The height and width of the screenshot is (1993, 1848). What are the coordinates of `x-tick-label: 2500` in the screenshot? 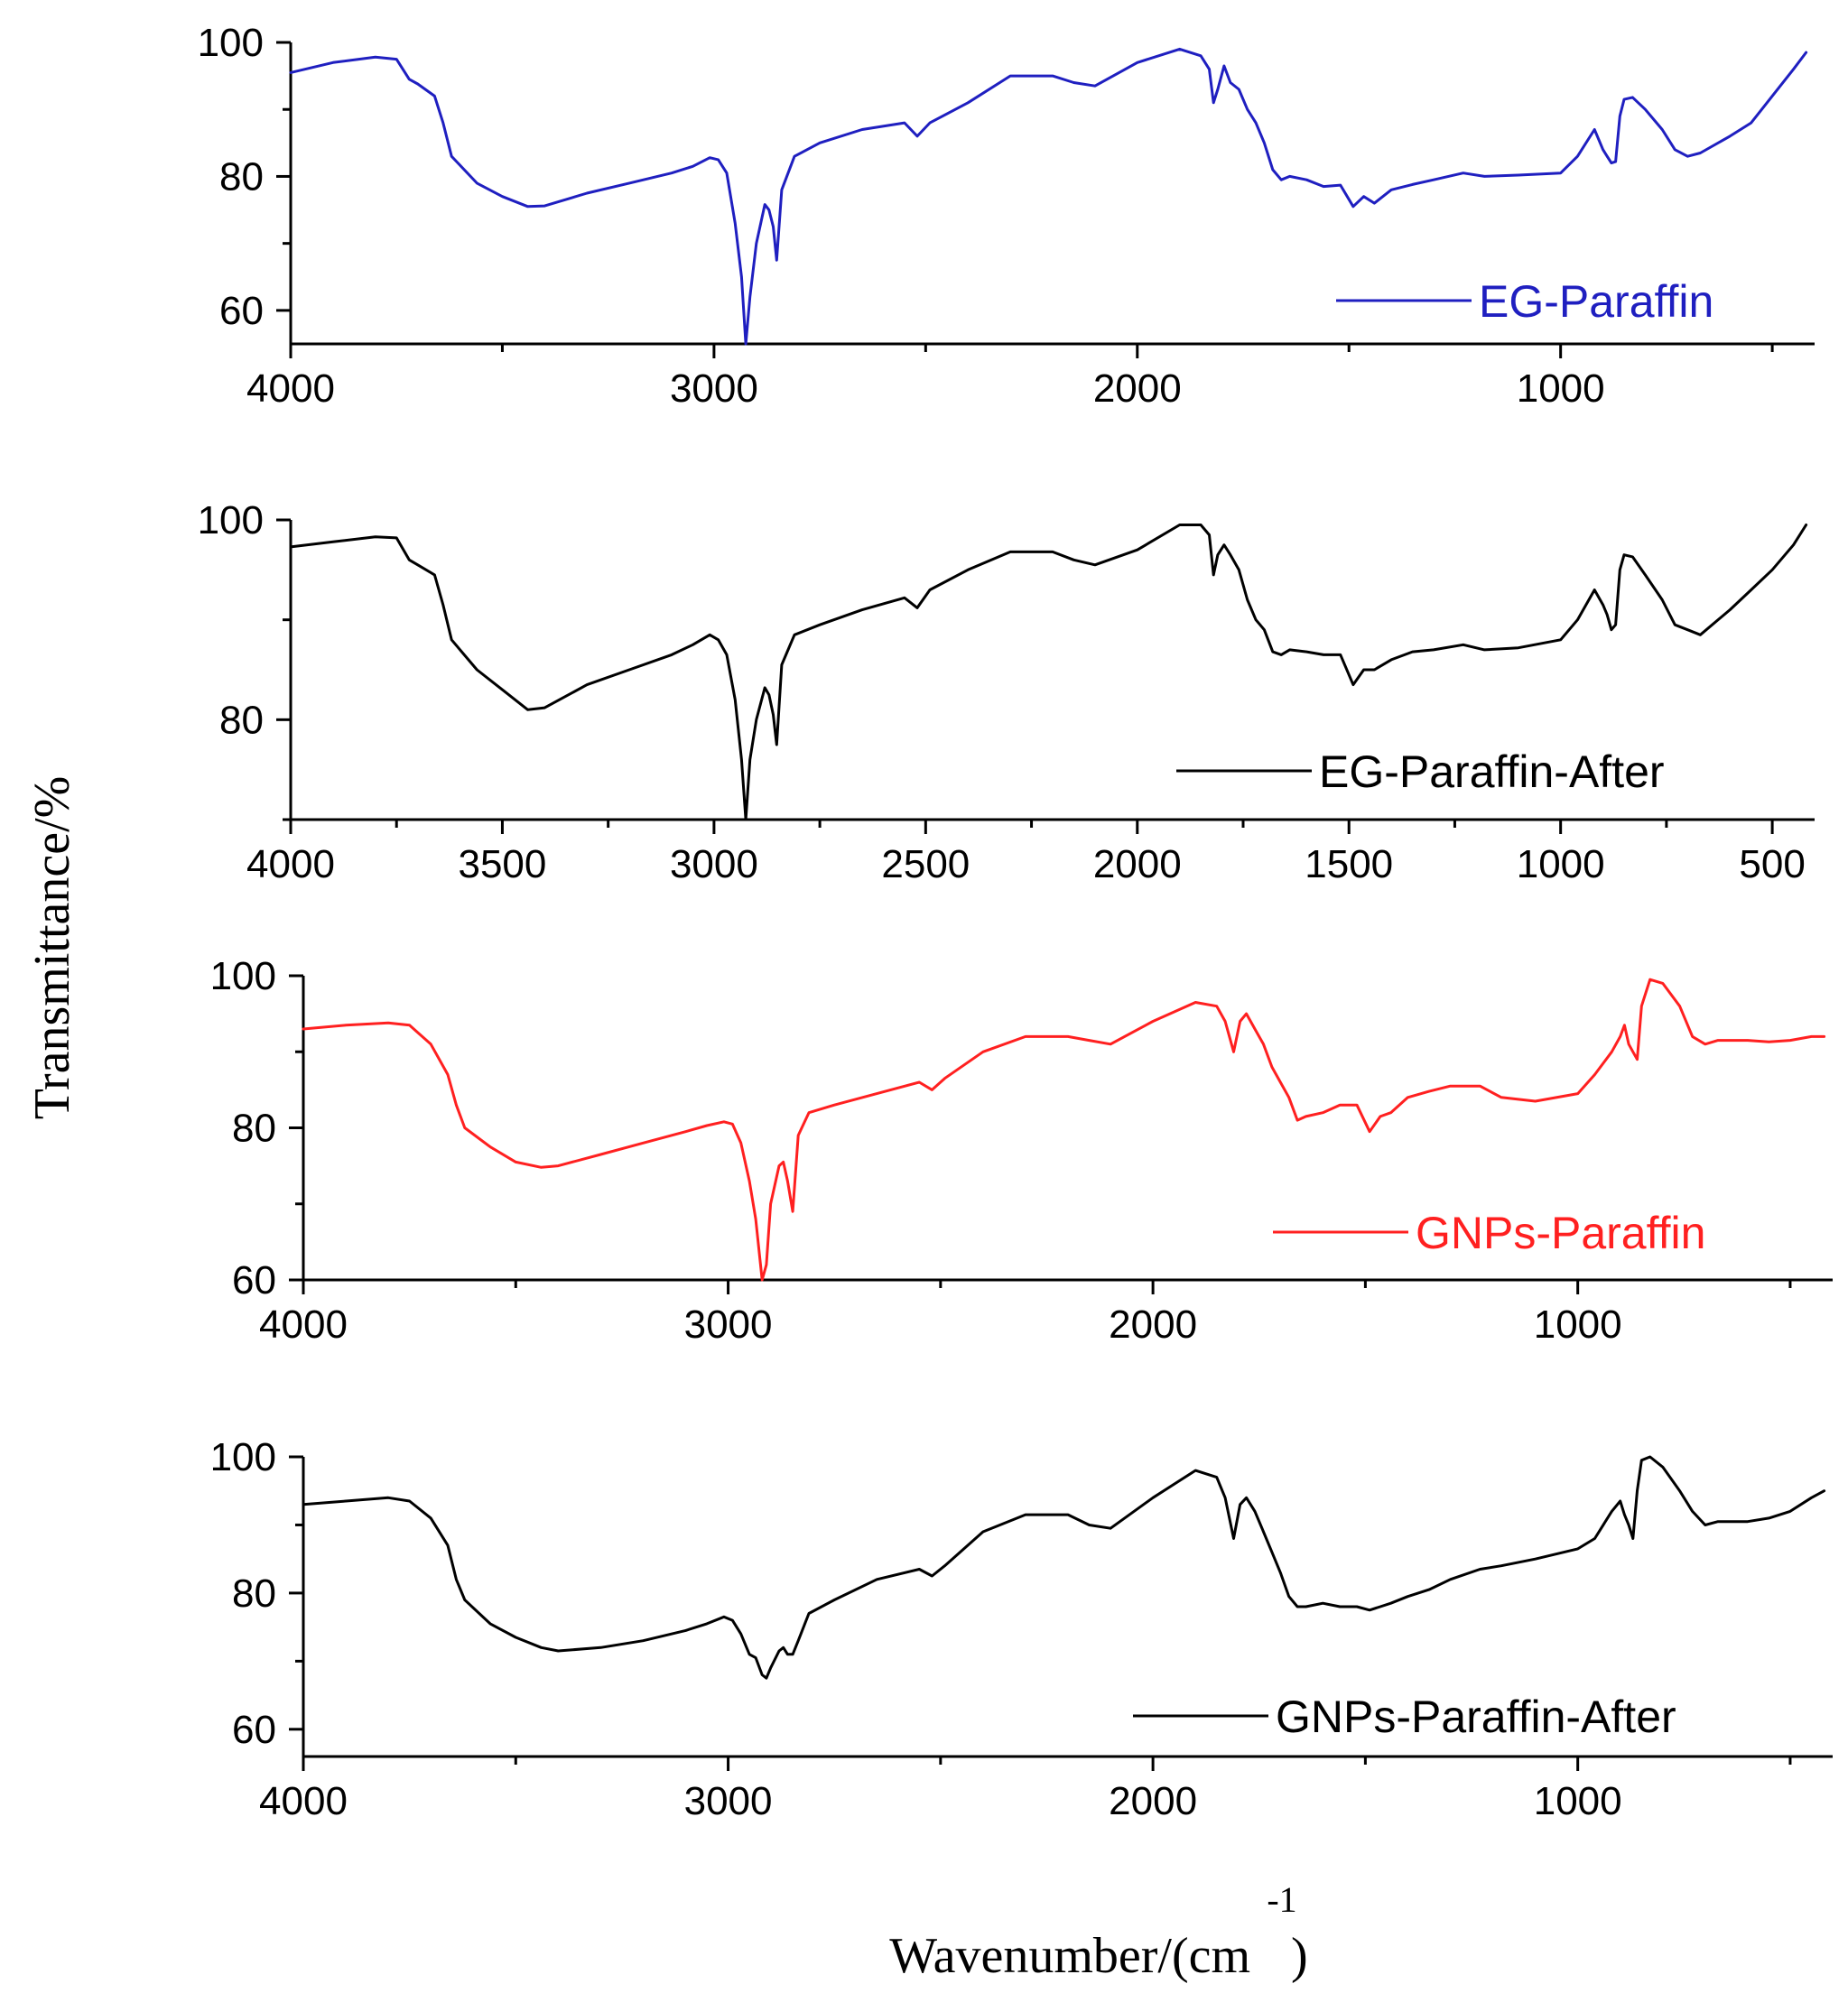 It's located at (925, 864).